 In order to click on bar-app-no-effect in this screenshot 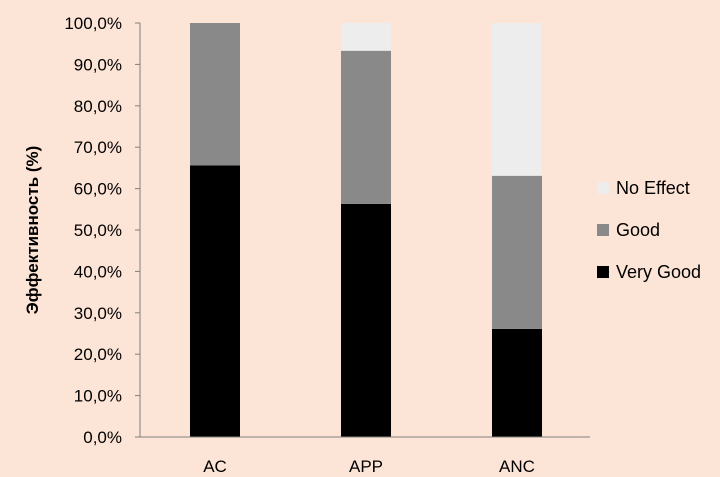, I will do `click(366, 37)`.